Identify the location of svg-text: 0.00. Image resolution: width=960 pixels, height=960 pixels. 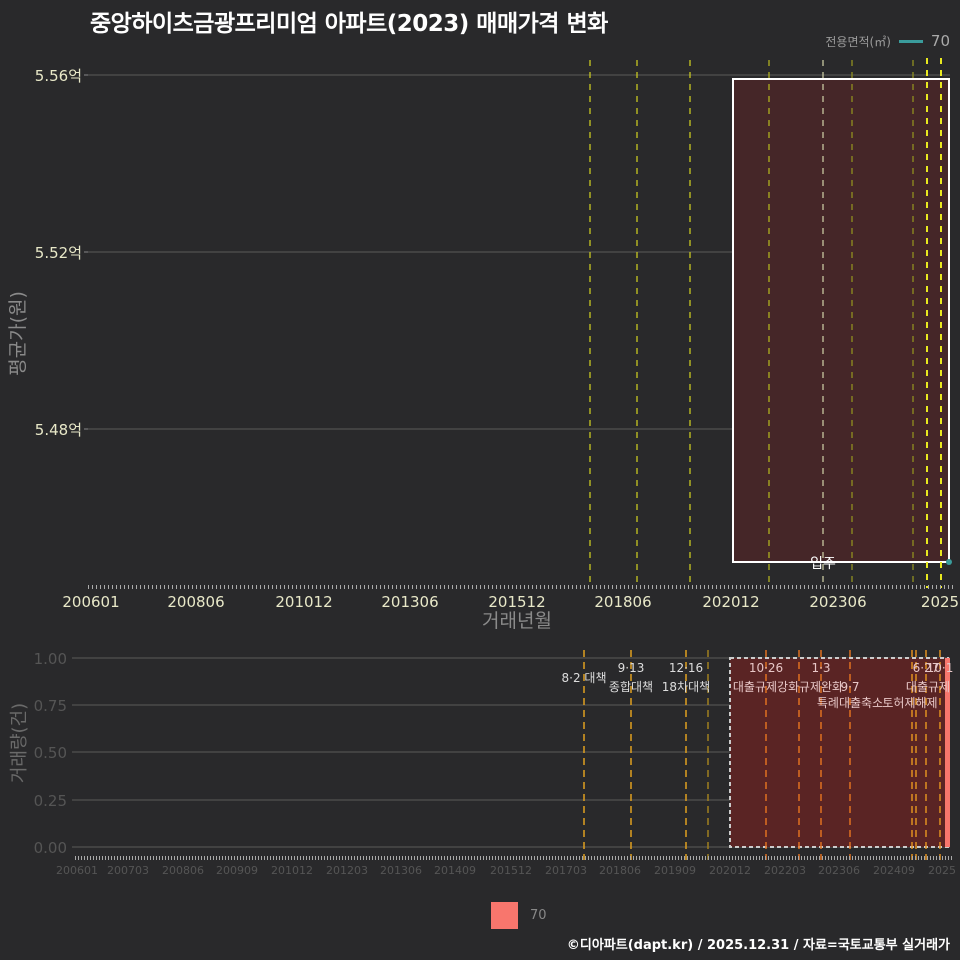
(50, 848).